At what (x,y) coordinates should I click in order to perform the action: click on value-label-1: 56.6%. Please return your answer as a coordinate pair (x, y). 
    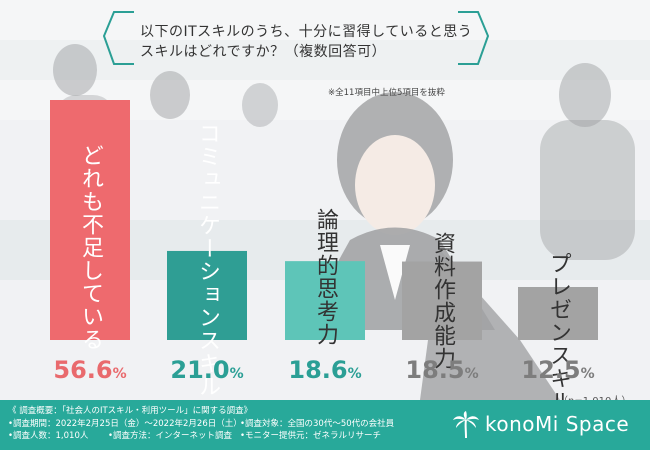
    Looking at the image, I should click on (89, 370).